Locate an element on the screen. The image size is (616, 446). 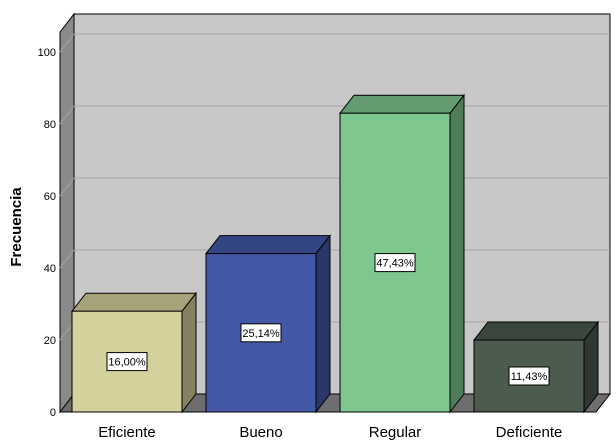
x-axis-categories: Eficiente Bueno Regular Deficiente is located at coordinates (330, 432).